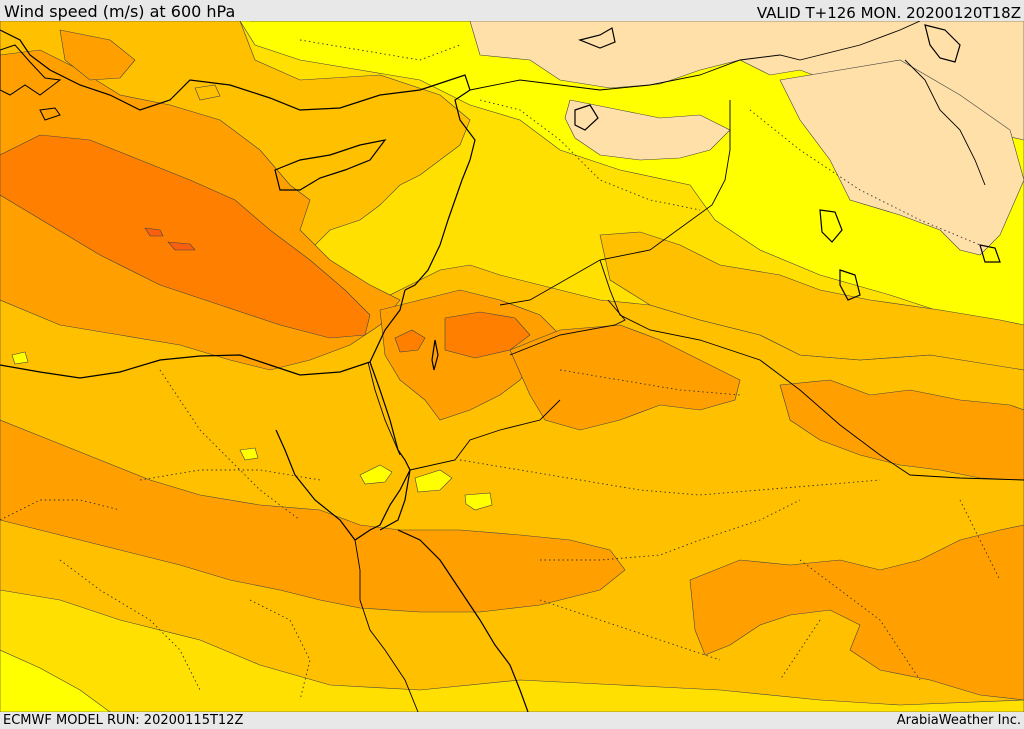  Describe the element at coordinates (120, 11) in the screenshot. I see `map-title: Wind speed (m/s) at 600 hPa` at that location.